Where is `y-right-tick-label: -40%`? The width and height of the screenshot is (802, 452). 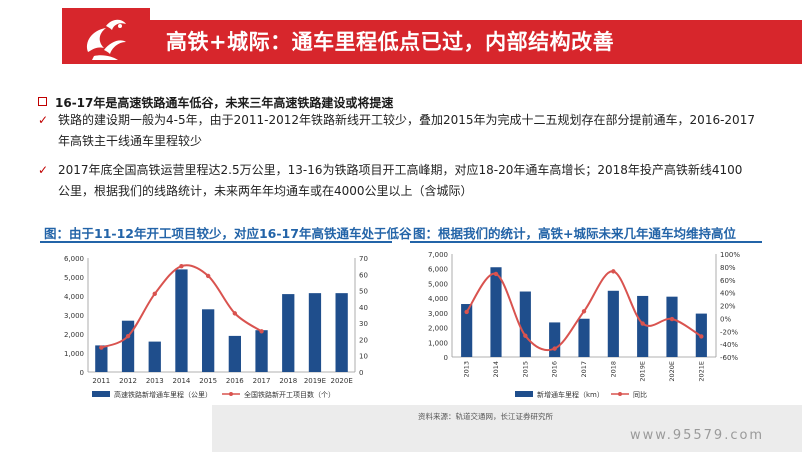 y-right-tick-label: -40% is located at coordinates (729, 345).